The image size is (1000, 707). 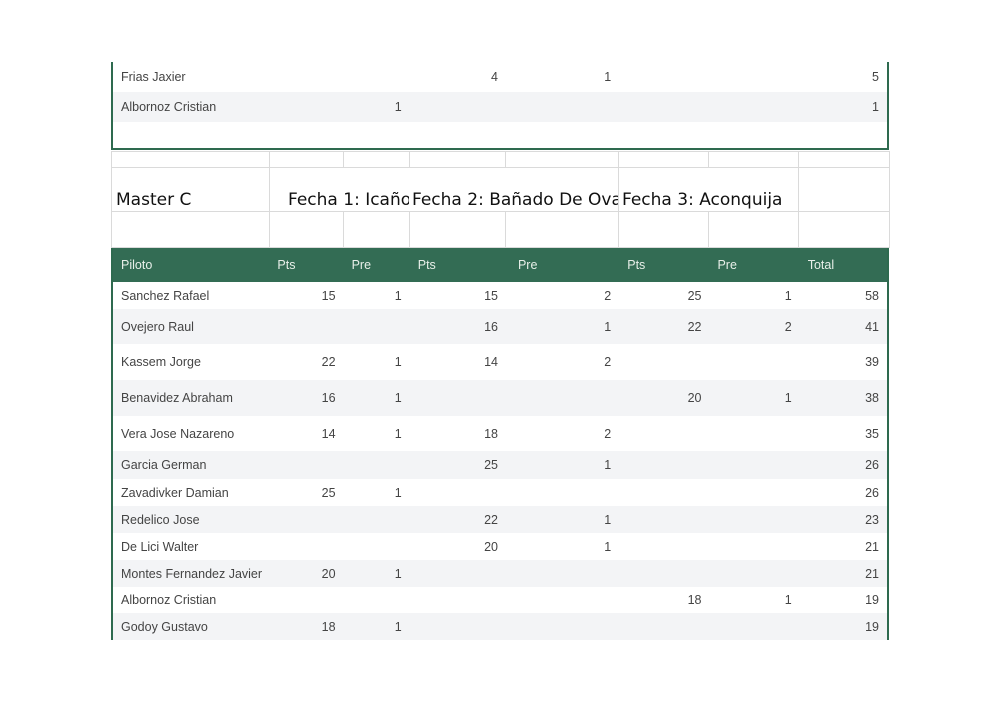 What do you see at coordinates (339, 189) in the screenshot?
I see `fecha1-title: Fecha 1: Icaño` at bounding box center [339, 189].